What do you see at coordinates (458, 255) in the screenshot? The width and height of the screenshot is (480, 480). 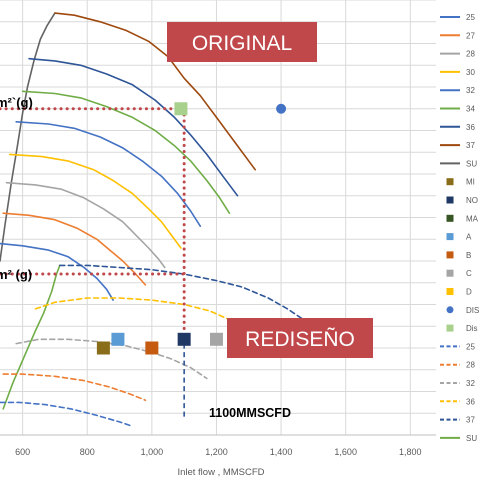 I see `legend-item: B` at bounding box center [458, 255].